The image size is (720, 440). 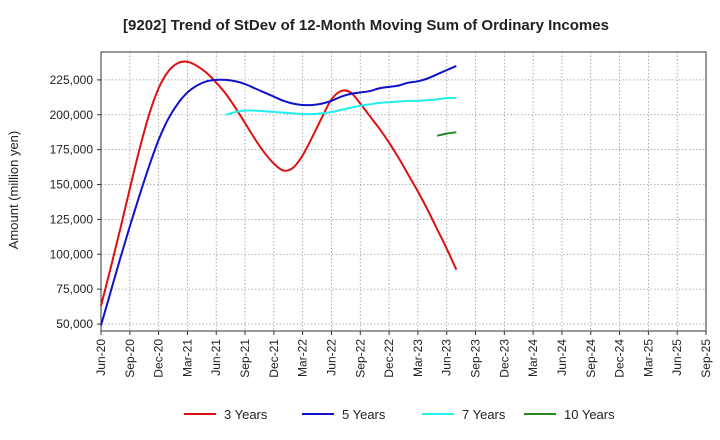 I want to click on x-tick-label: Jun-23, so click(x=447, y=357).